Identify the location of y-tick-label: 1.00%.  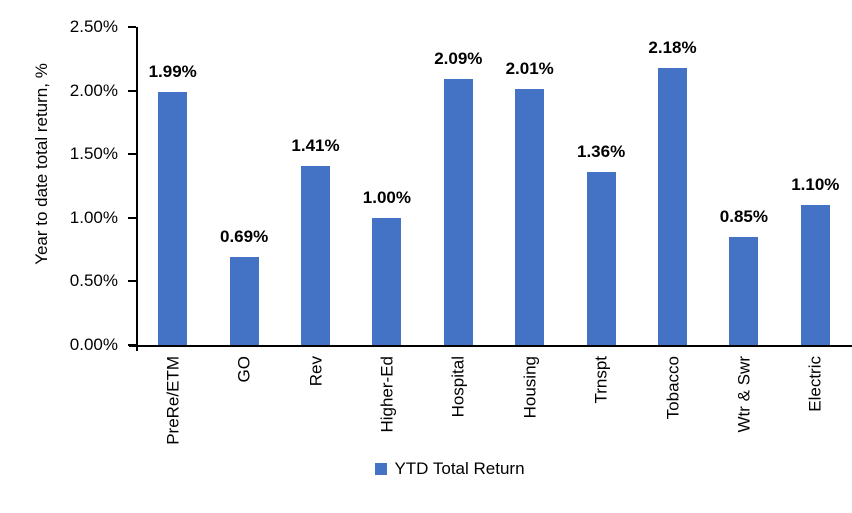
(93, 217).